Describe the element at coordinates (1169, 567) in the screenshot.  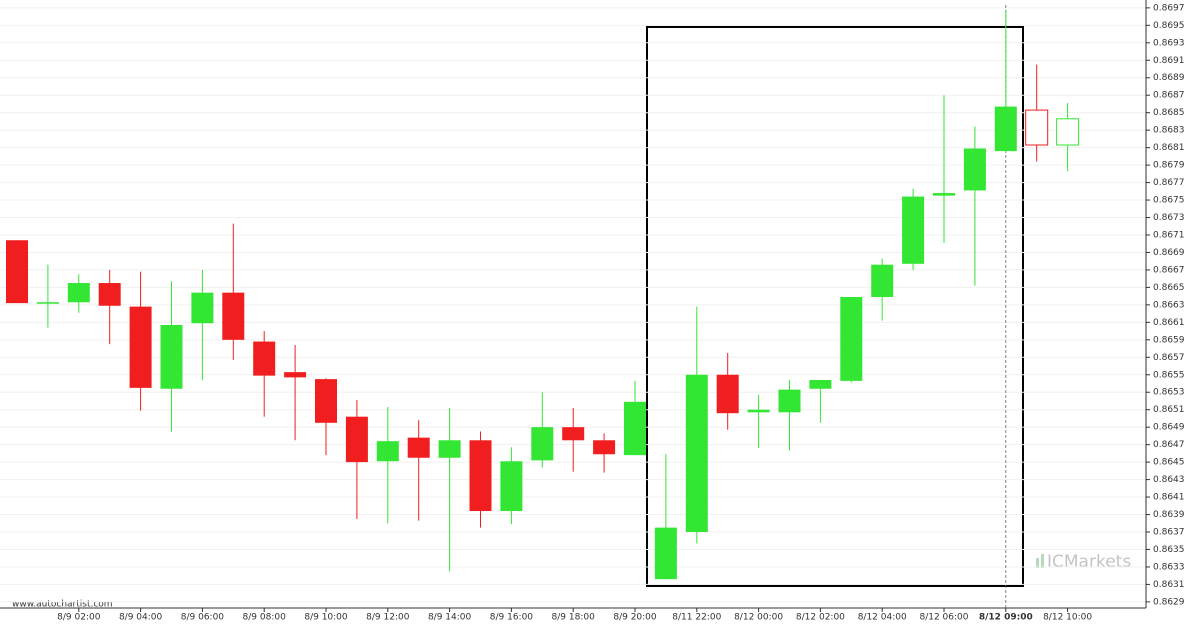
I see `y-tick-label: 0.8633` at that location.